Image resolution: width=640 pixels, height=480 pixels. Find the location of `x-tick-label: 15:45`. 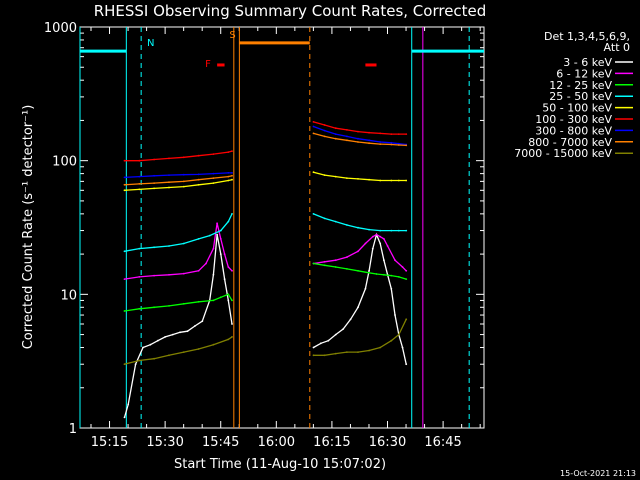

x-tick-label: 15:45 is located at coordinates (220, 442).